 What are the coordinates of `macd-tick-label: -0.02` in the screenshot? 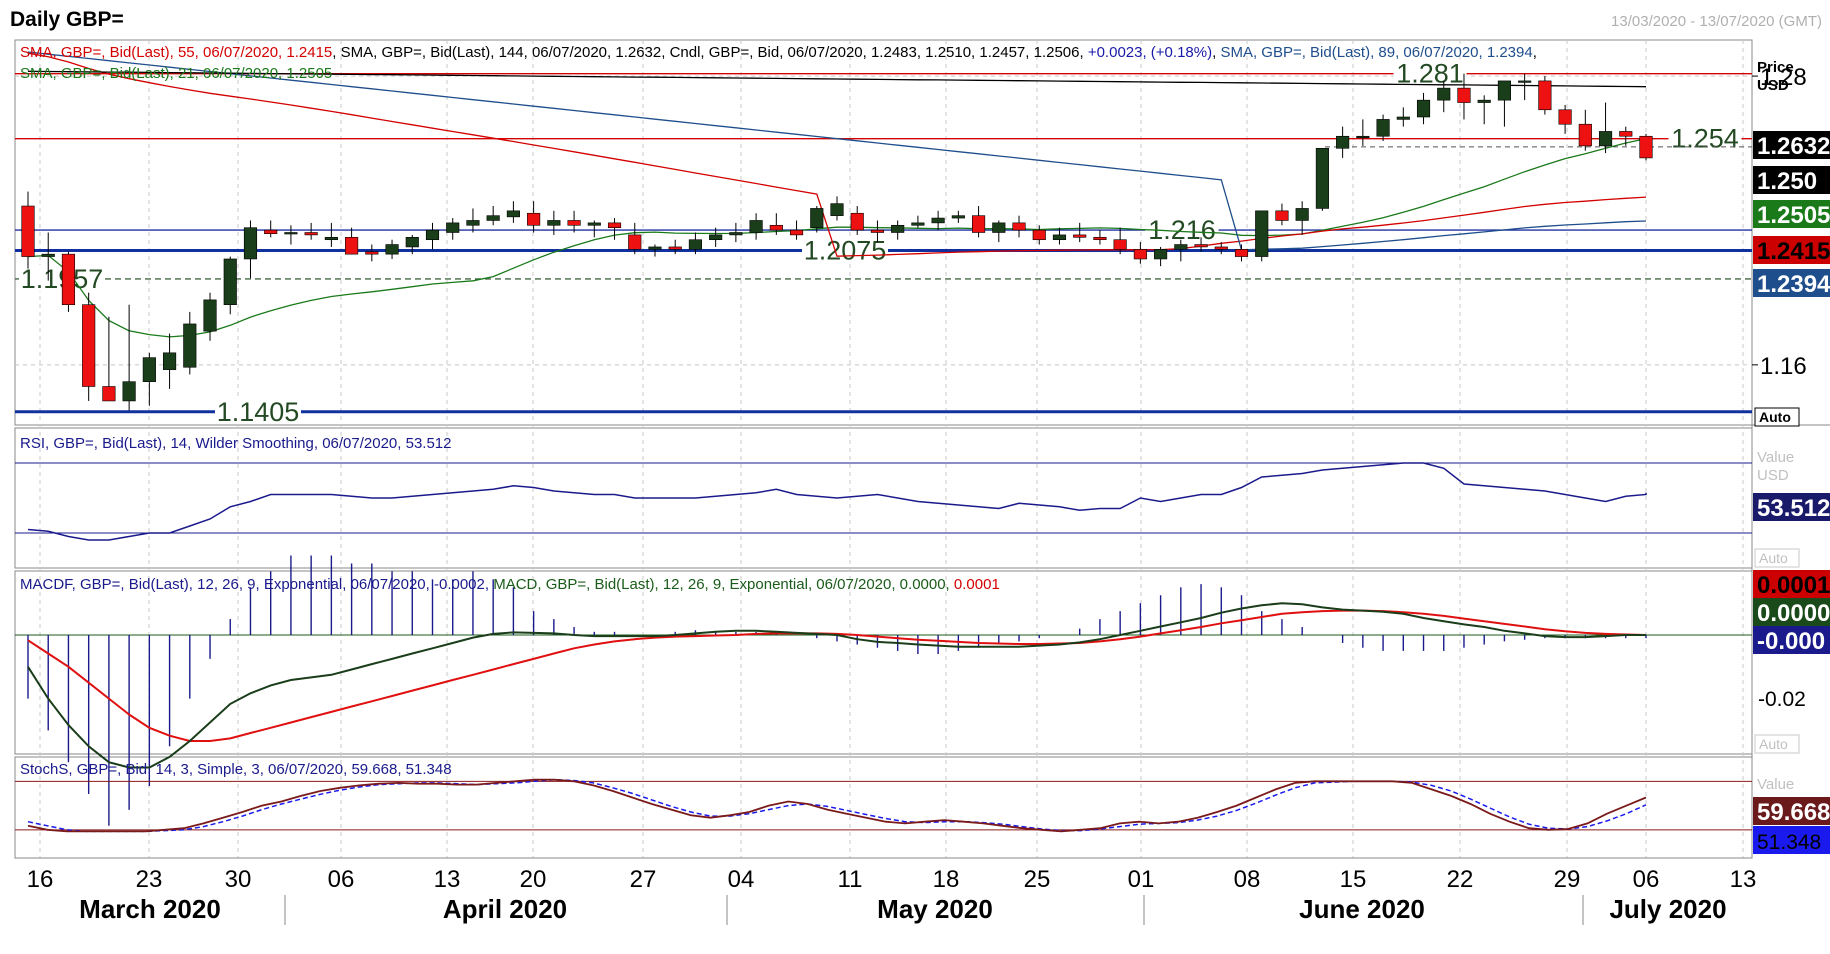 It's located at (1782, 699).